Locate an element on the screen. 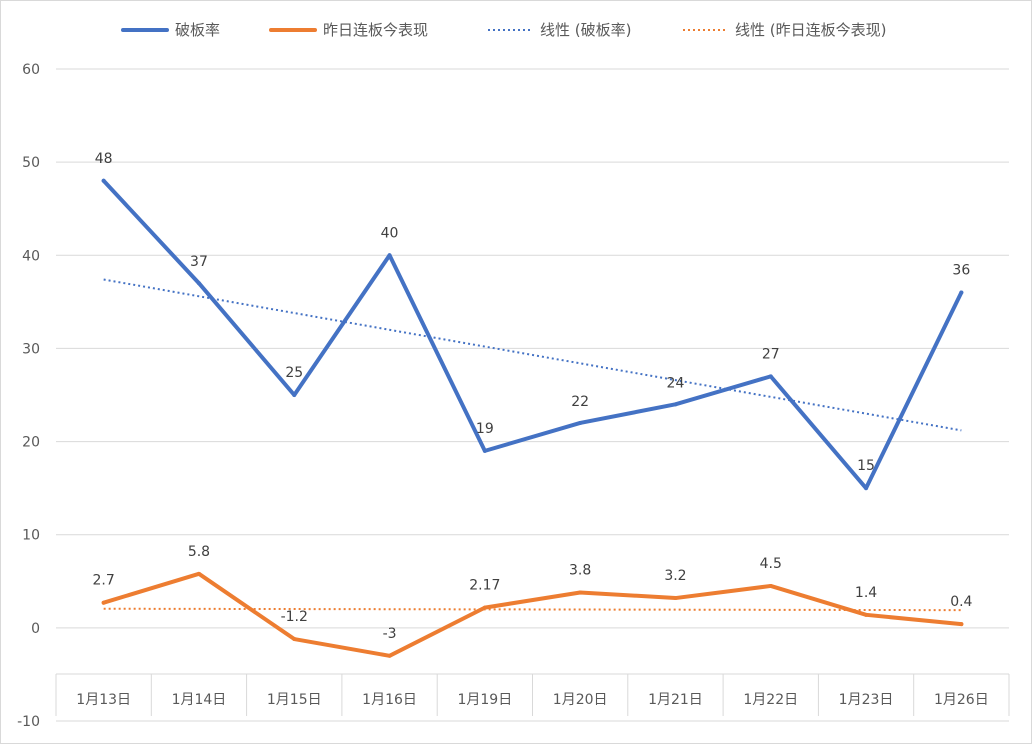 The image size is (1032, 745). data-label: 48 is located at coordinates (104, 159).